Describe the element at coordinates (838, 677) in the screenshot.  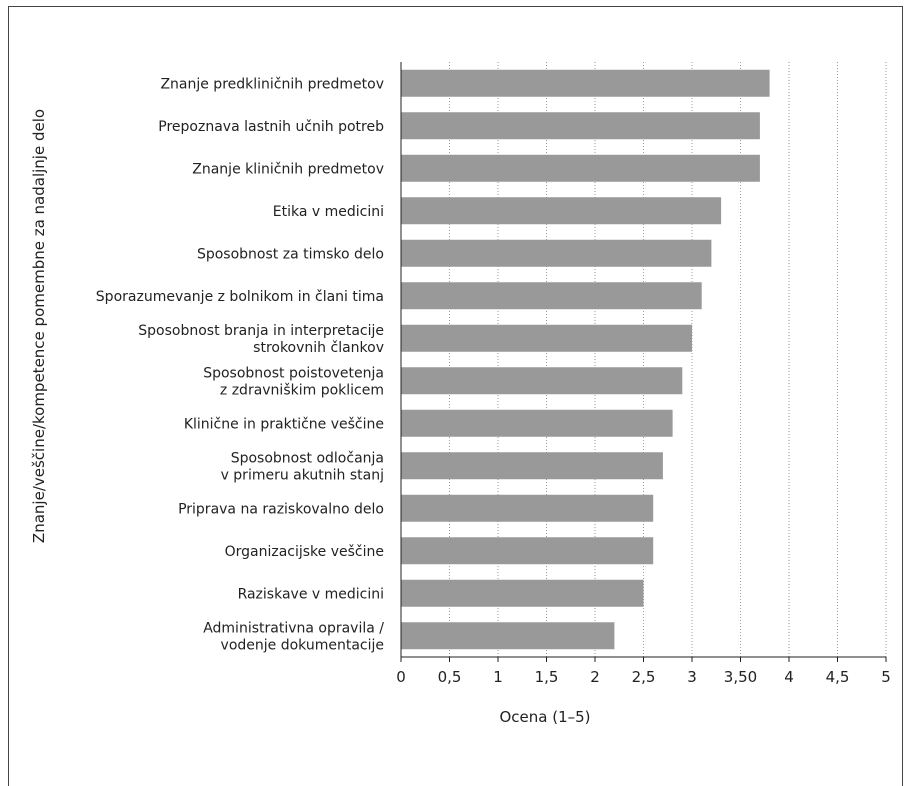
I see `x-tick-label-9: 4,5` at that location.